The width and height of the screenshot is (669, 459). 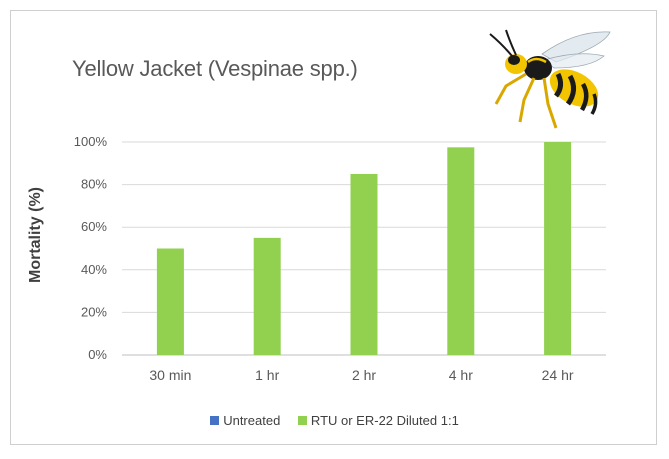 I want to click on legend-item-untreated: Untreated, so click(x=245, y=420).